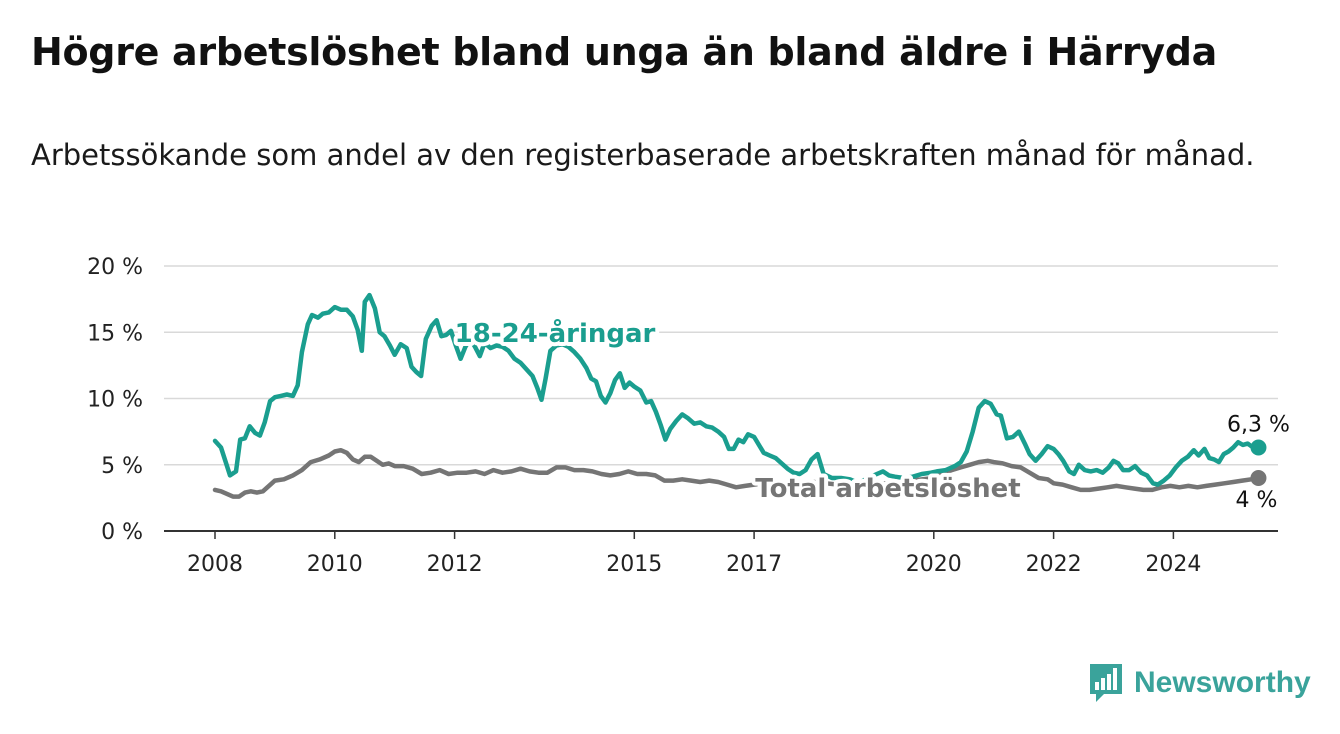 This screenshot has width=1340, height=734. Describe the element at coordinates (754, 564) in the screenshot. I see `x-tick-label: 2017` at that location.